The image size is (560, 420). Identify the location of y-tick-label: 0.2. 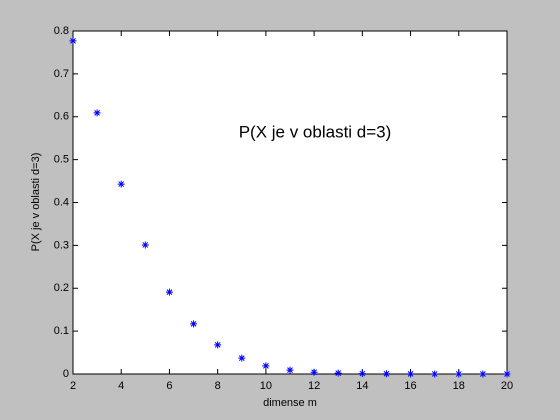
(61, 288).